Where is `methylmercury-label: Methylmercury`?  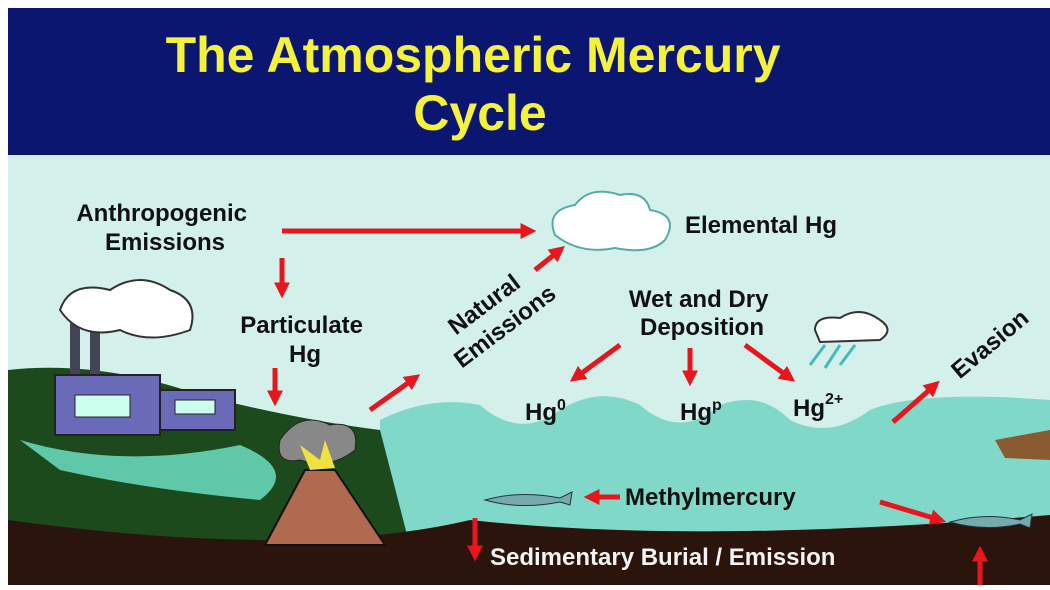 methylmercury-label: Methylmercury is located at coordinates (710, 497).